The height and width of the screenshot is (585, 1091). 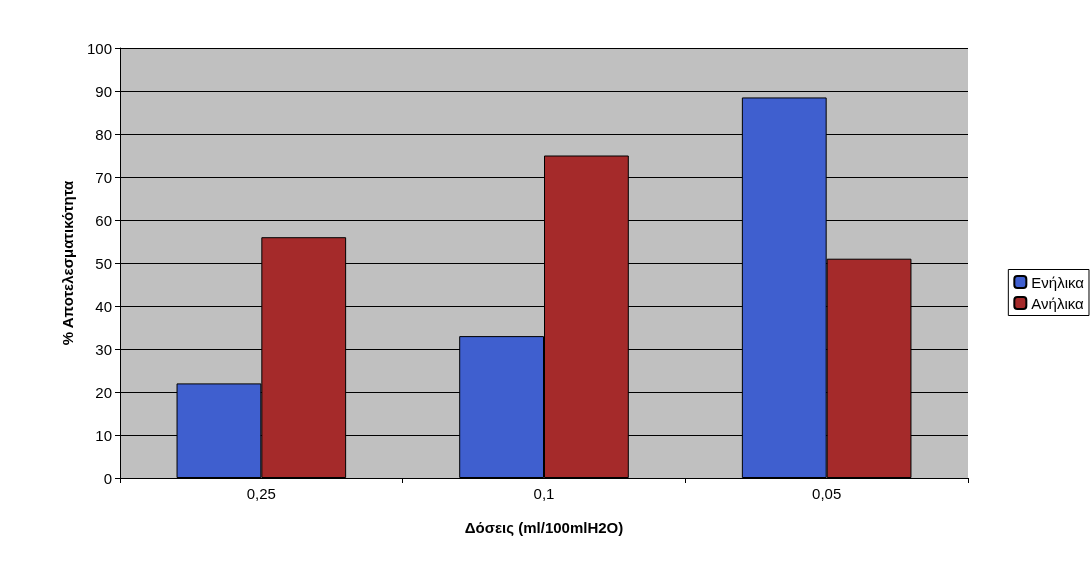 I want to click on y-tick-label: 60, so click(x=103, y=220).